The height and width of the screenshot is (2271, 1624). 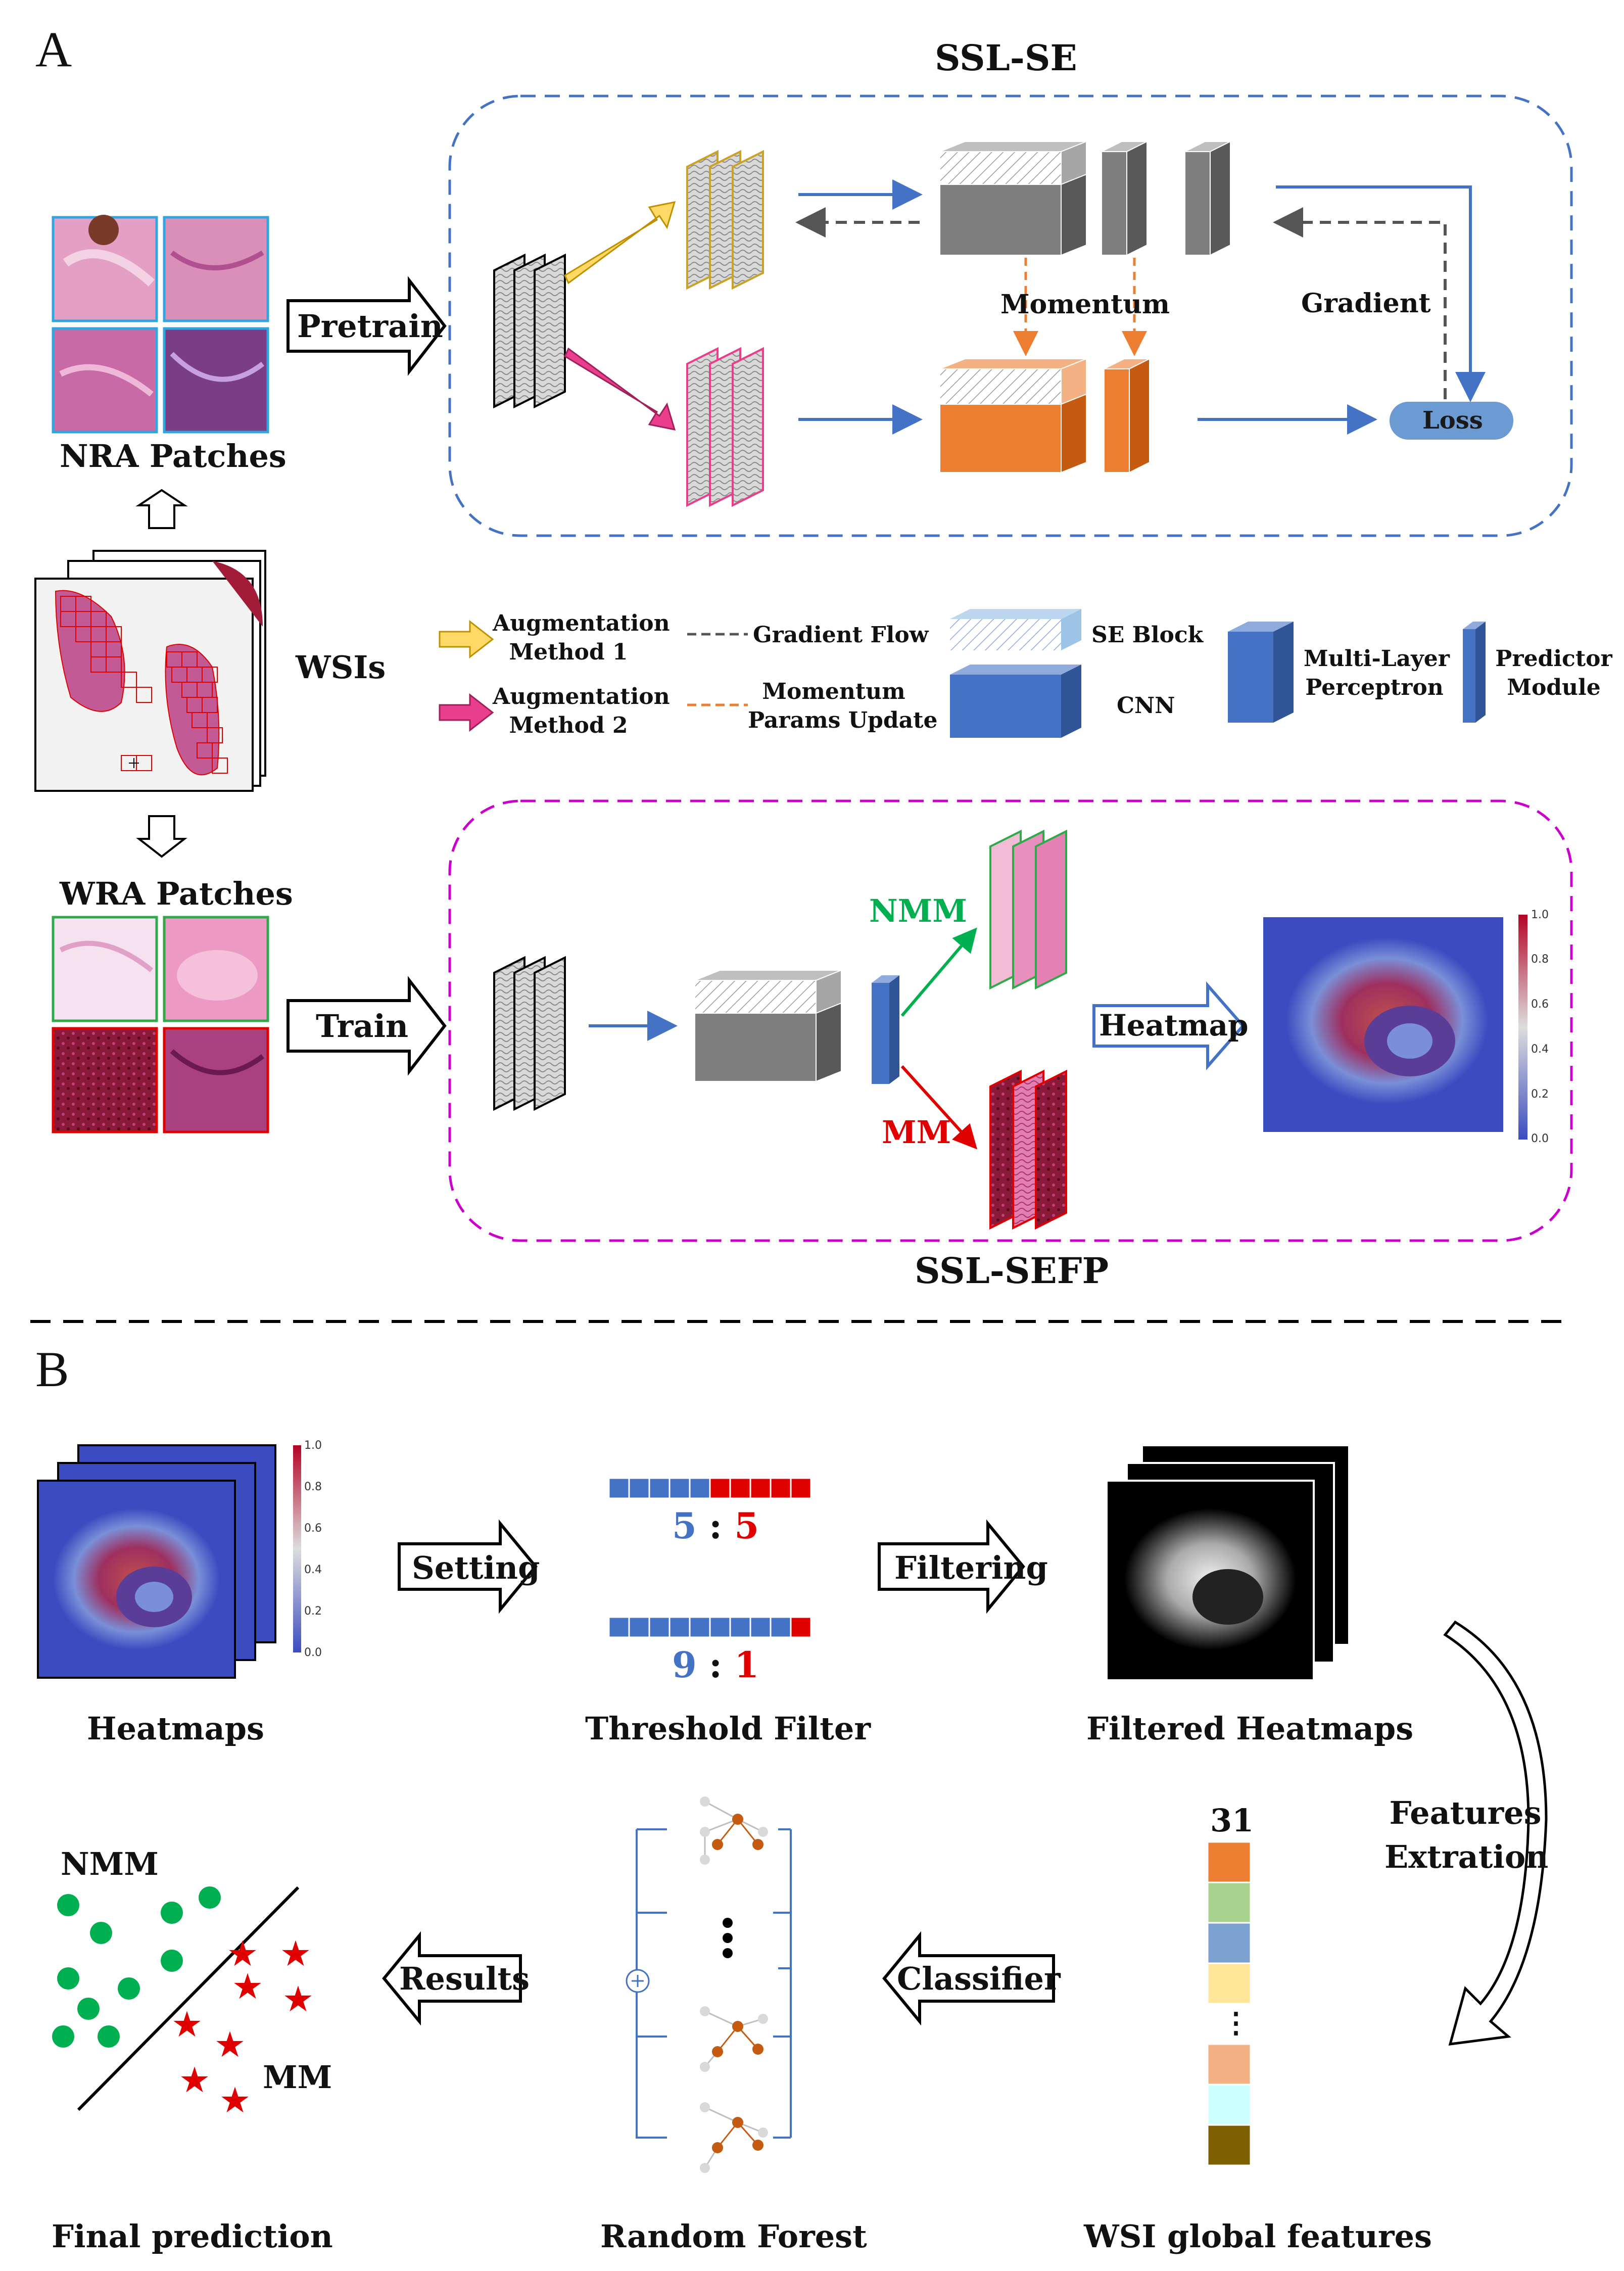 What do you see at coordinates (939, 1107) in the screenshot?
I see `arrow-to-mm` at bounding box center [939, 1107].